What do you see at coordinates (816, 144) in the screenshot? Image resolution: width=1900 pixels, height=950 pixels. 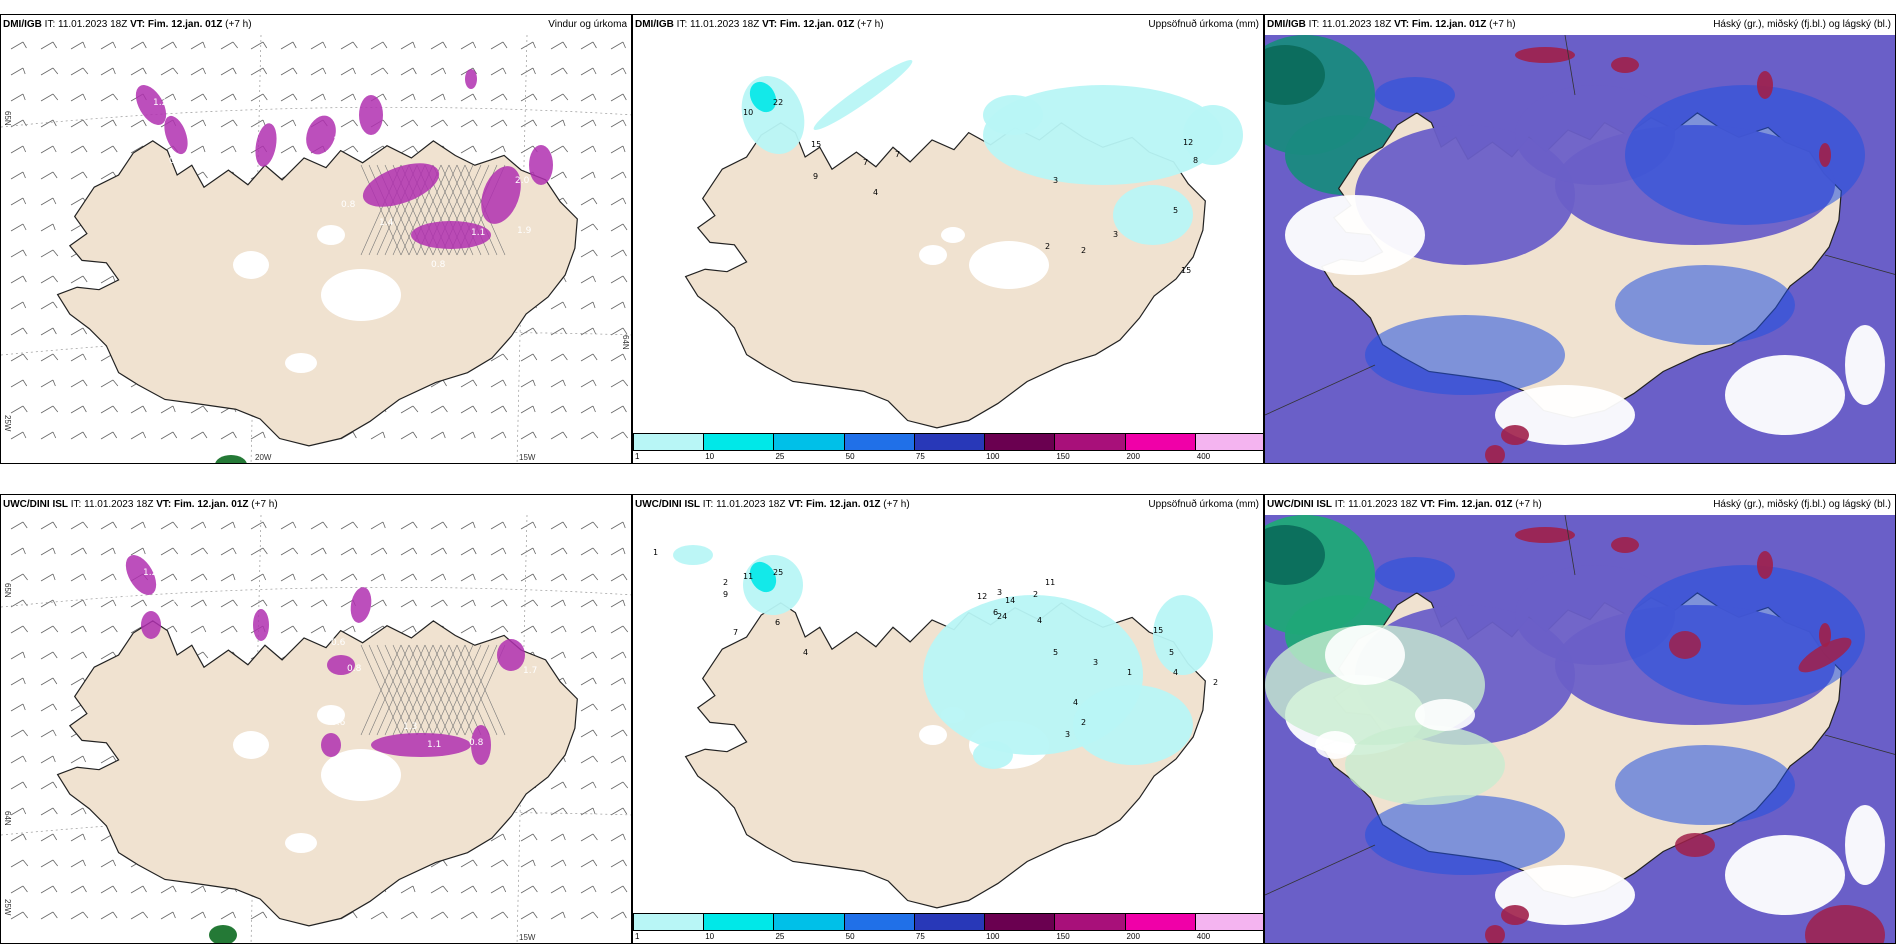 I see `value-label: 15` at bounding box center [816, 144].